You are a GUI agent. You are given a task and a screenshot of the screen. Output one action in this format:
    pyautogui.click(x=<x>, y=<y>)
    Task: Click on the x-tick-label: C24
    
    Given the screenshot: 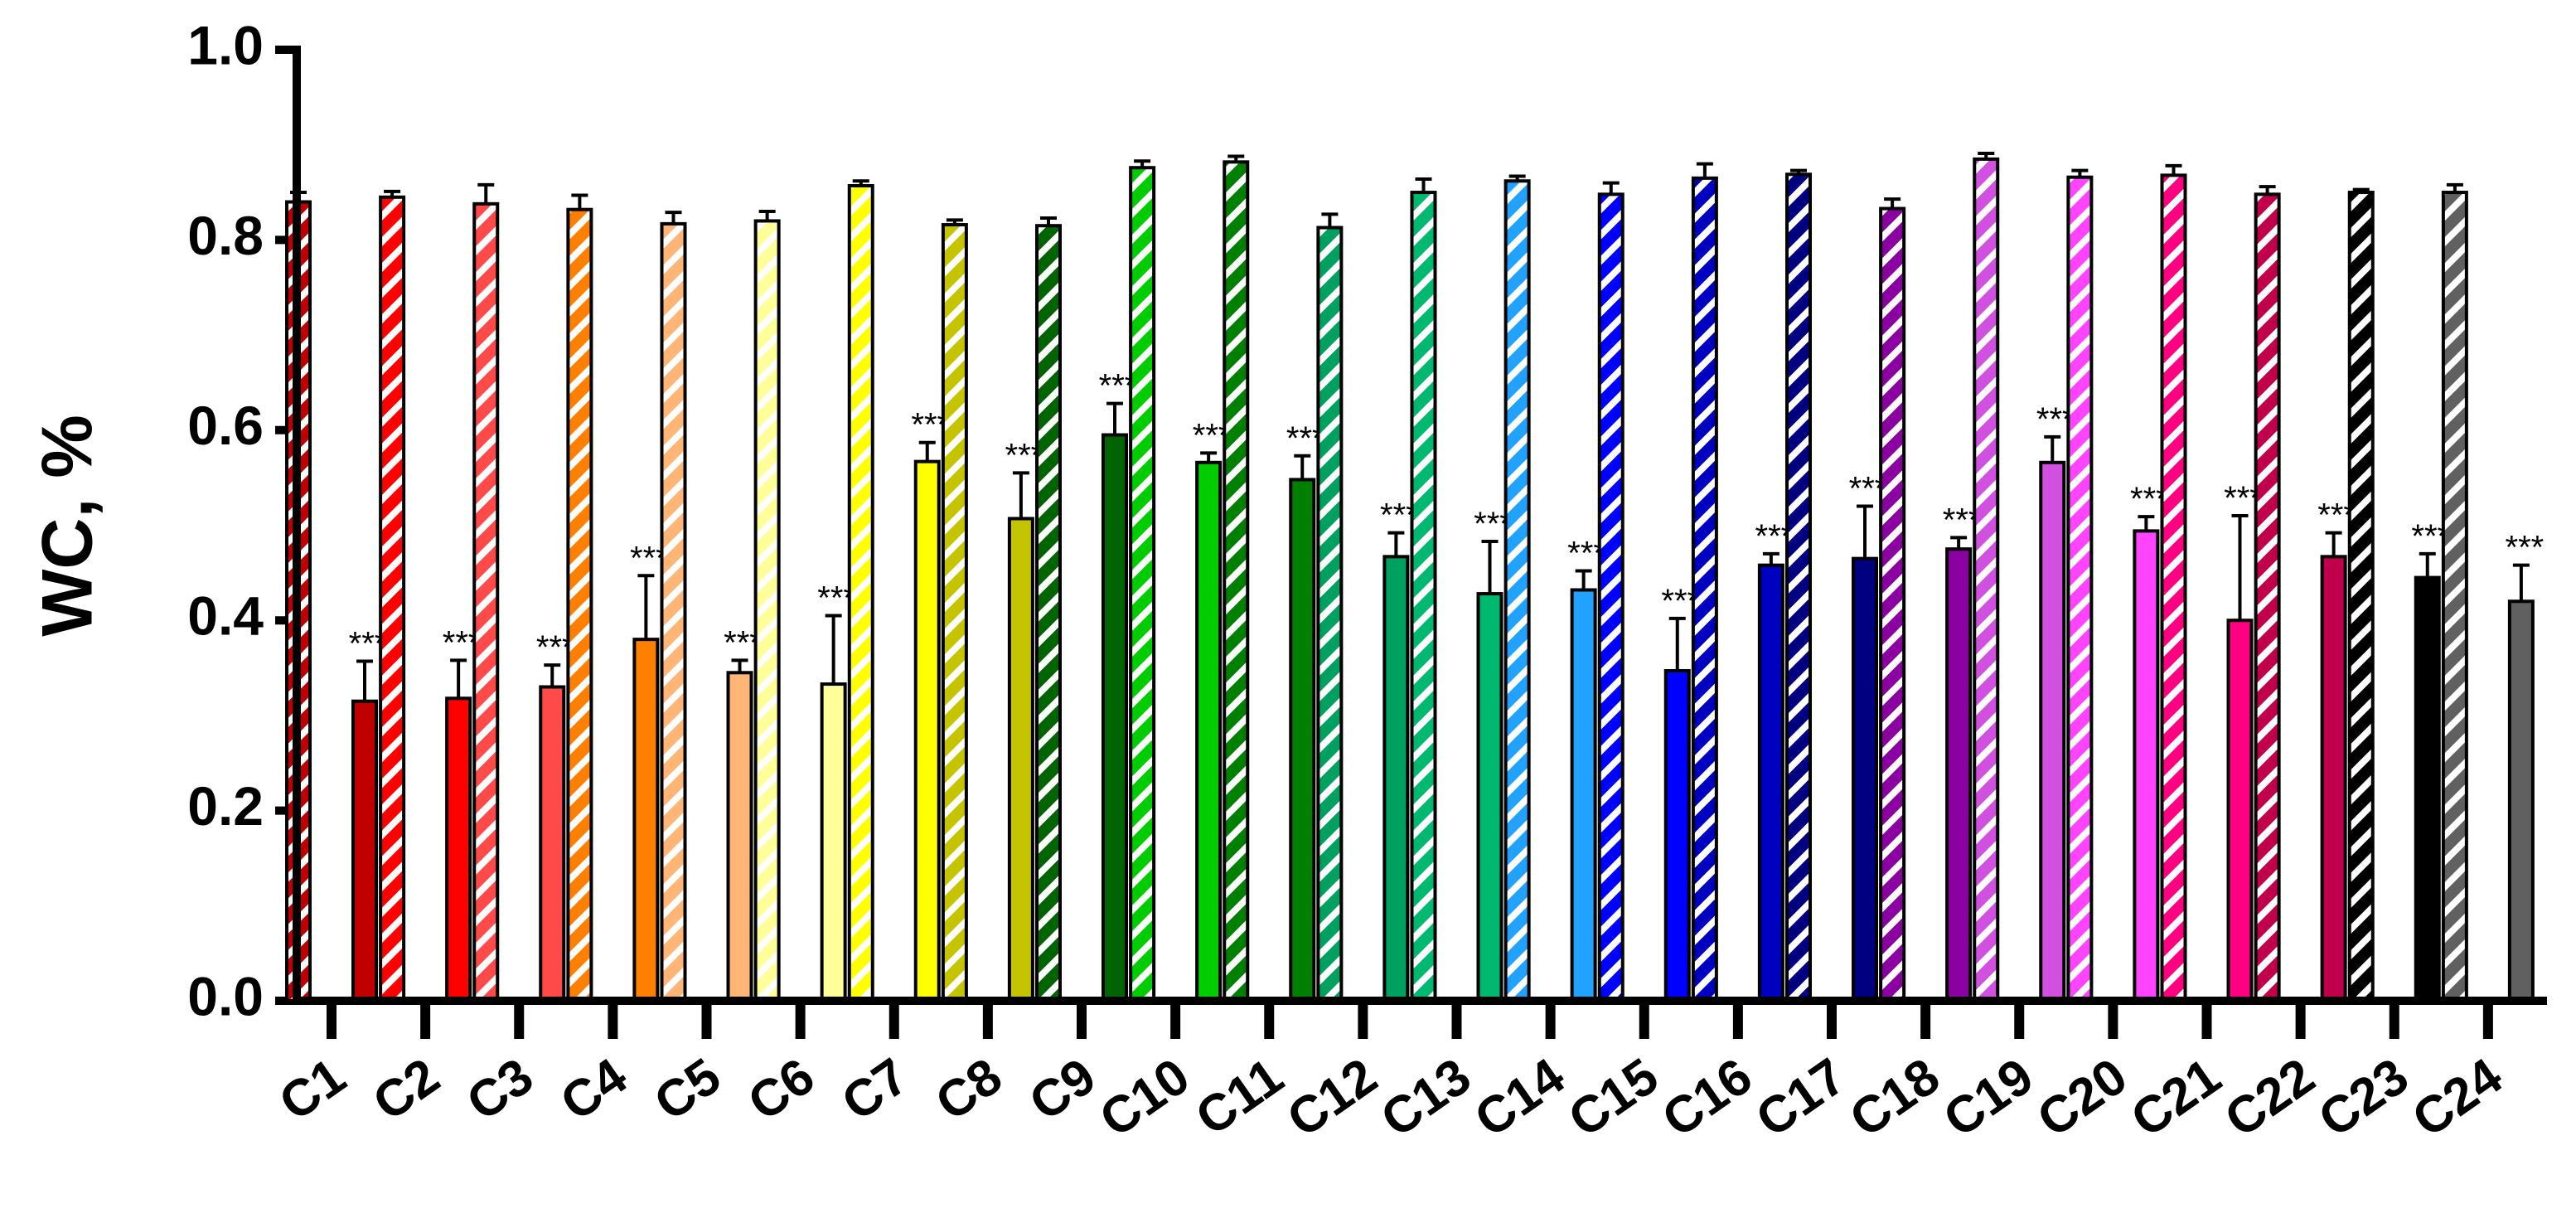 What is the action you would take?
    pyautogui.click(x=2458, y=1097)
    